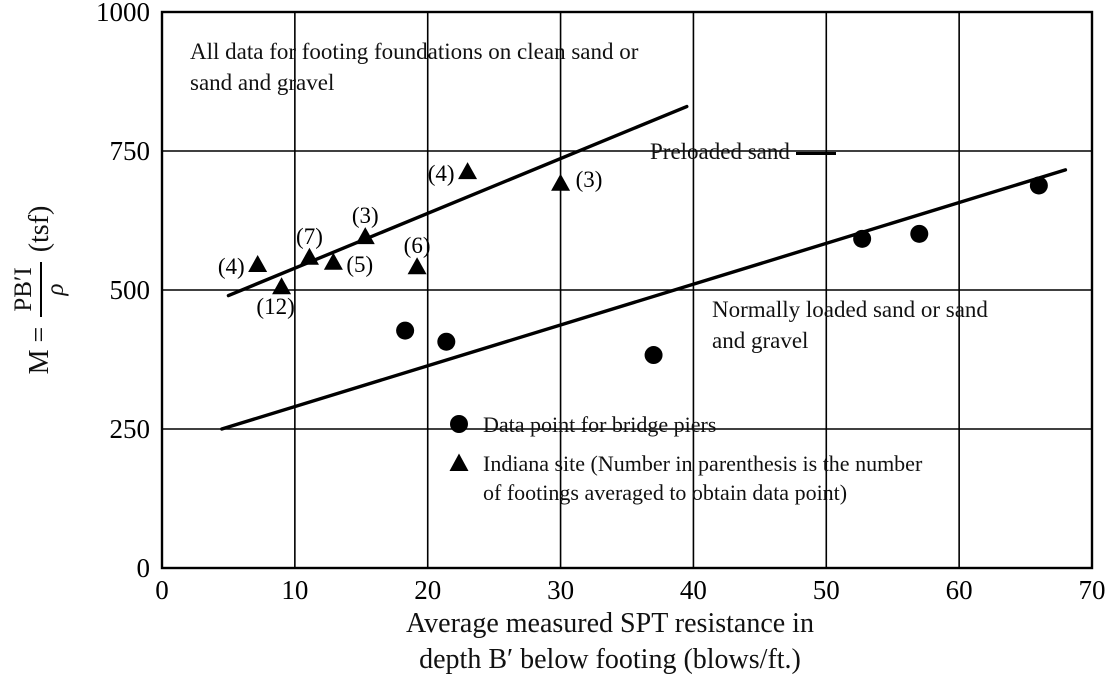 The width and height of the screenshot is (1119, 689). Describe the element at coordinates (130, 151) in the screenshot. I see `y-tick-label: 750` at that location.